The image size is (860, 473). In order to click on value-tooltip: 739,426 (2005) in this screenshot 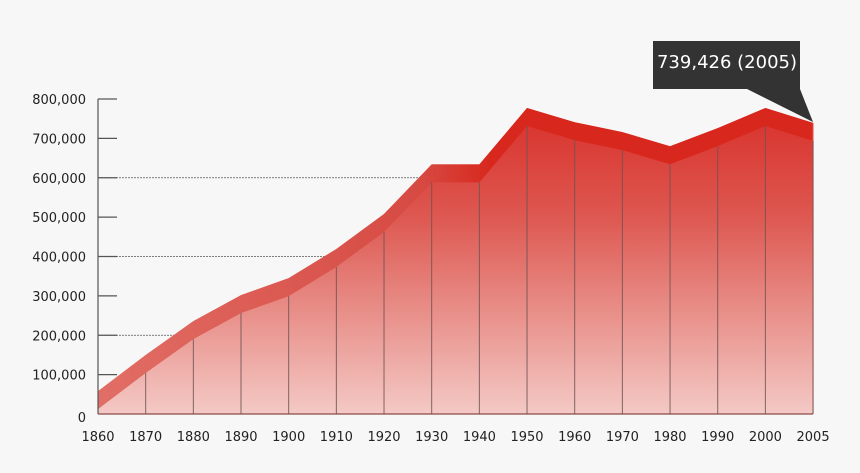, I will do `click(733, 81)`.